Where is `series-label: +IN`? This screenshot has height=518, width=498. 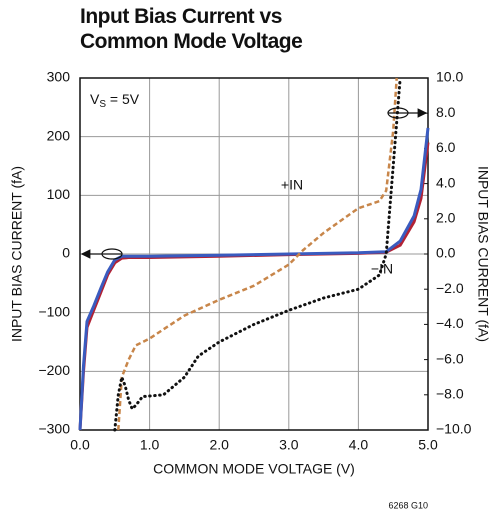
series-label: +IN is located at coordinates (292, 185).